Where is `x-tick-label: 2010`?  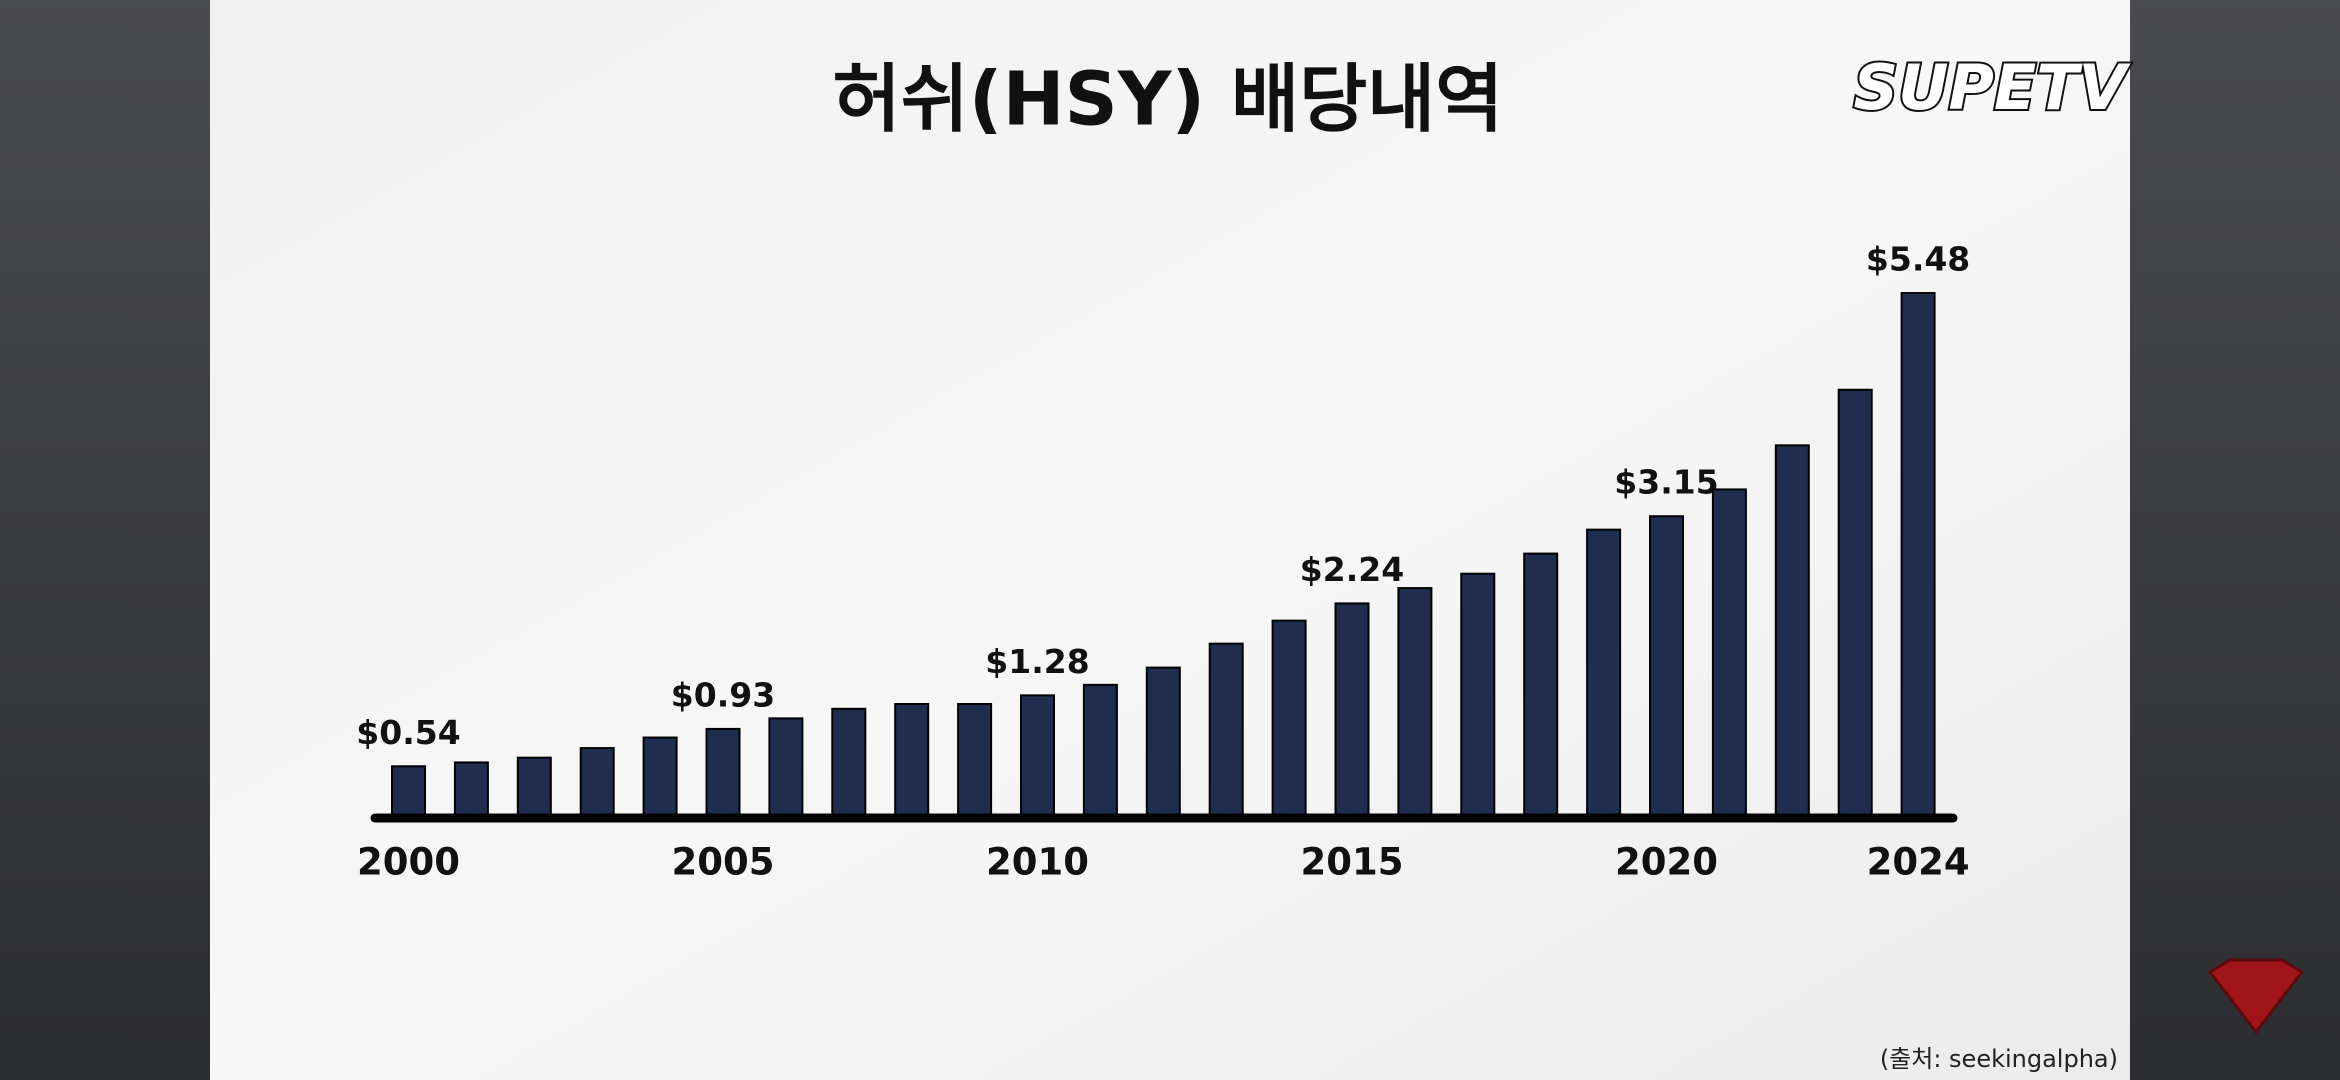 x-tick-label: 2010 is located at coordinates (1037, 862).